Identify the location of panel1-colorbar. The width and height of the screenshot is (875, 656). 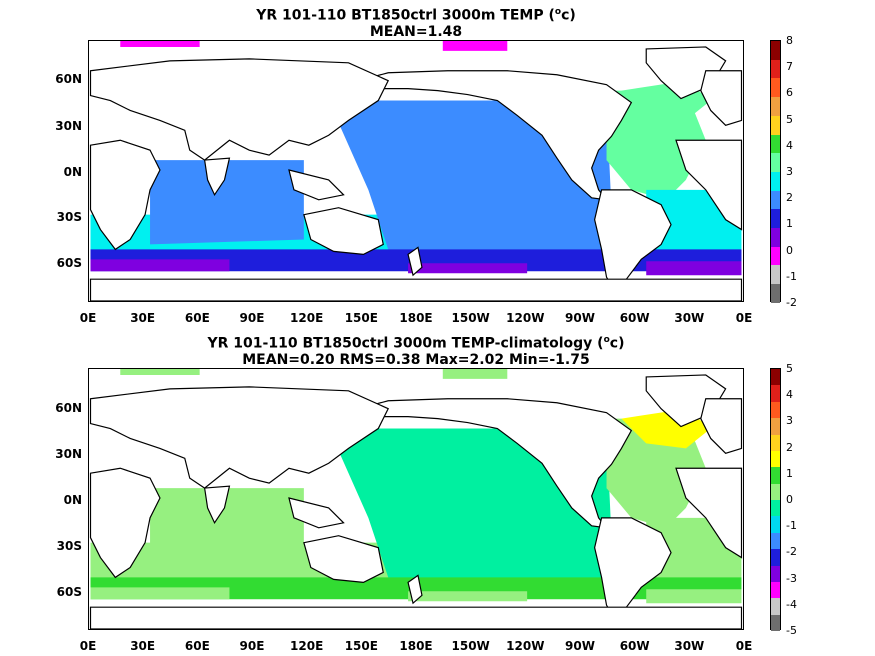
(775, 171).